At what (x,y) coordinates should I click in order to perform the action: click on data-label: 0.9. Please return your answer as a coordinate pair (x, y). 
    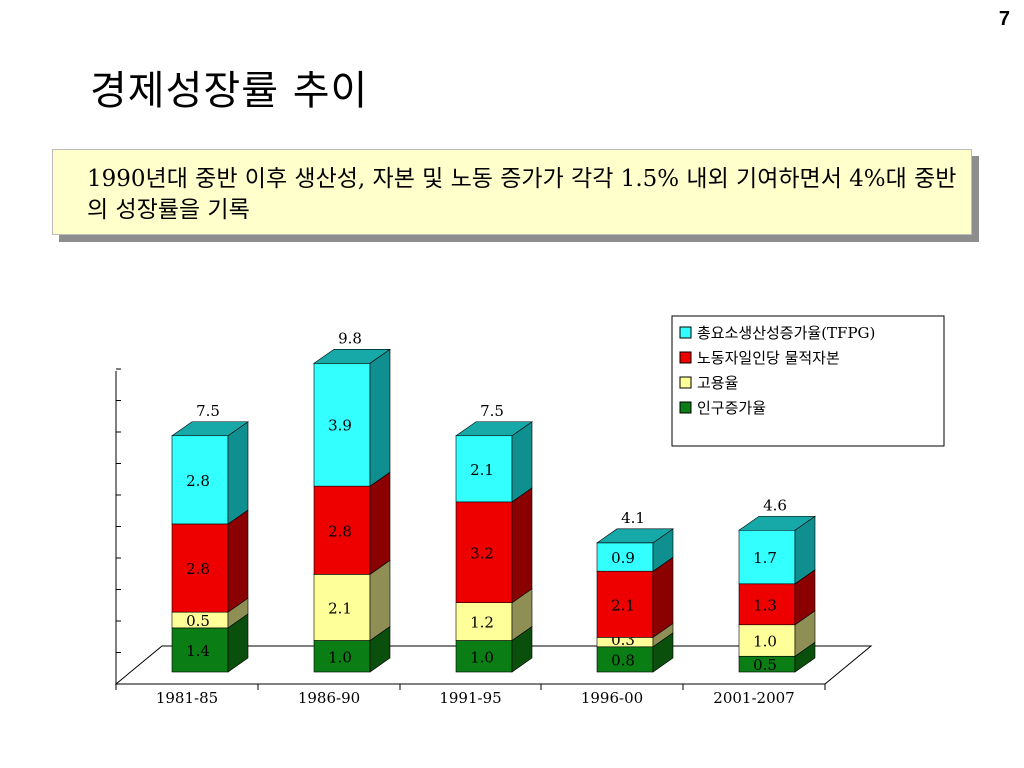
    Looking at the image, I should click on (623, 558).